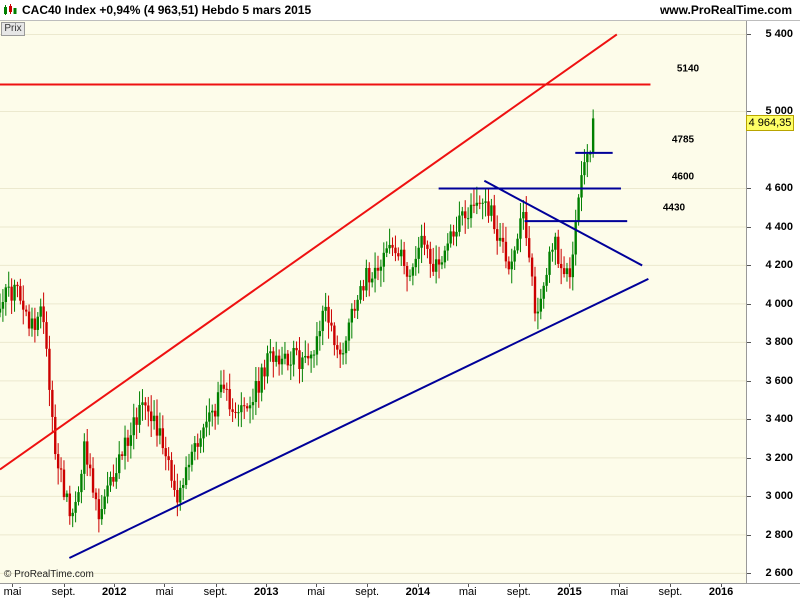 The width and height of the screenshot is (800, 601). What do you see at coordinates (779, 265) in the screenshot?
I see `y-tick-label: 4 200` at bounding box center [779, 265].